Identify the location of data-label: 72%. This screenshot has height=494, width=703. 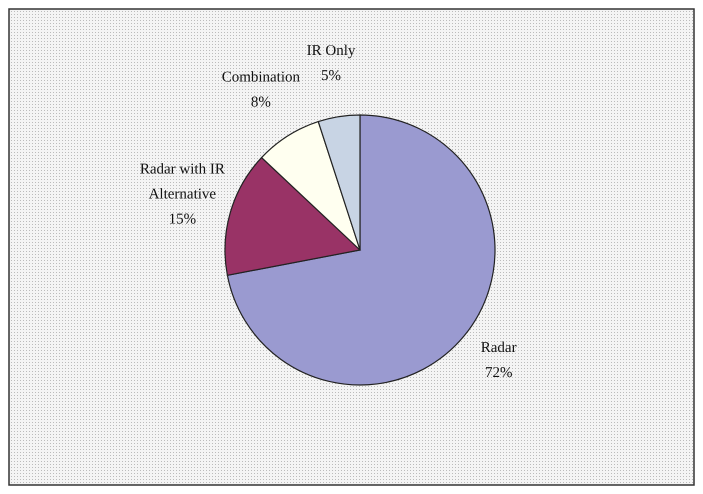
(498, 373).